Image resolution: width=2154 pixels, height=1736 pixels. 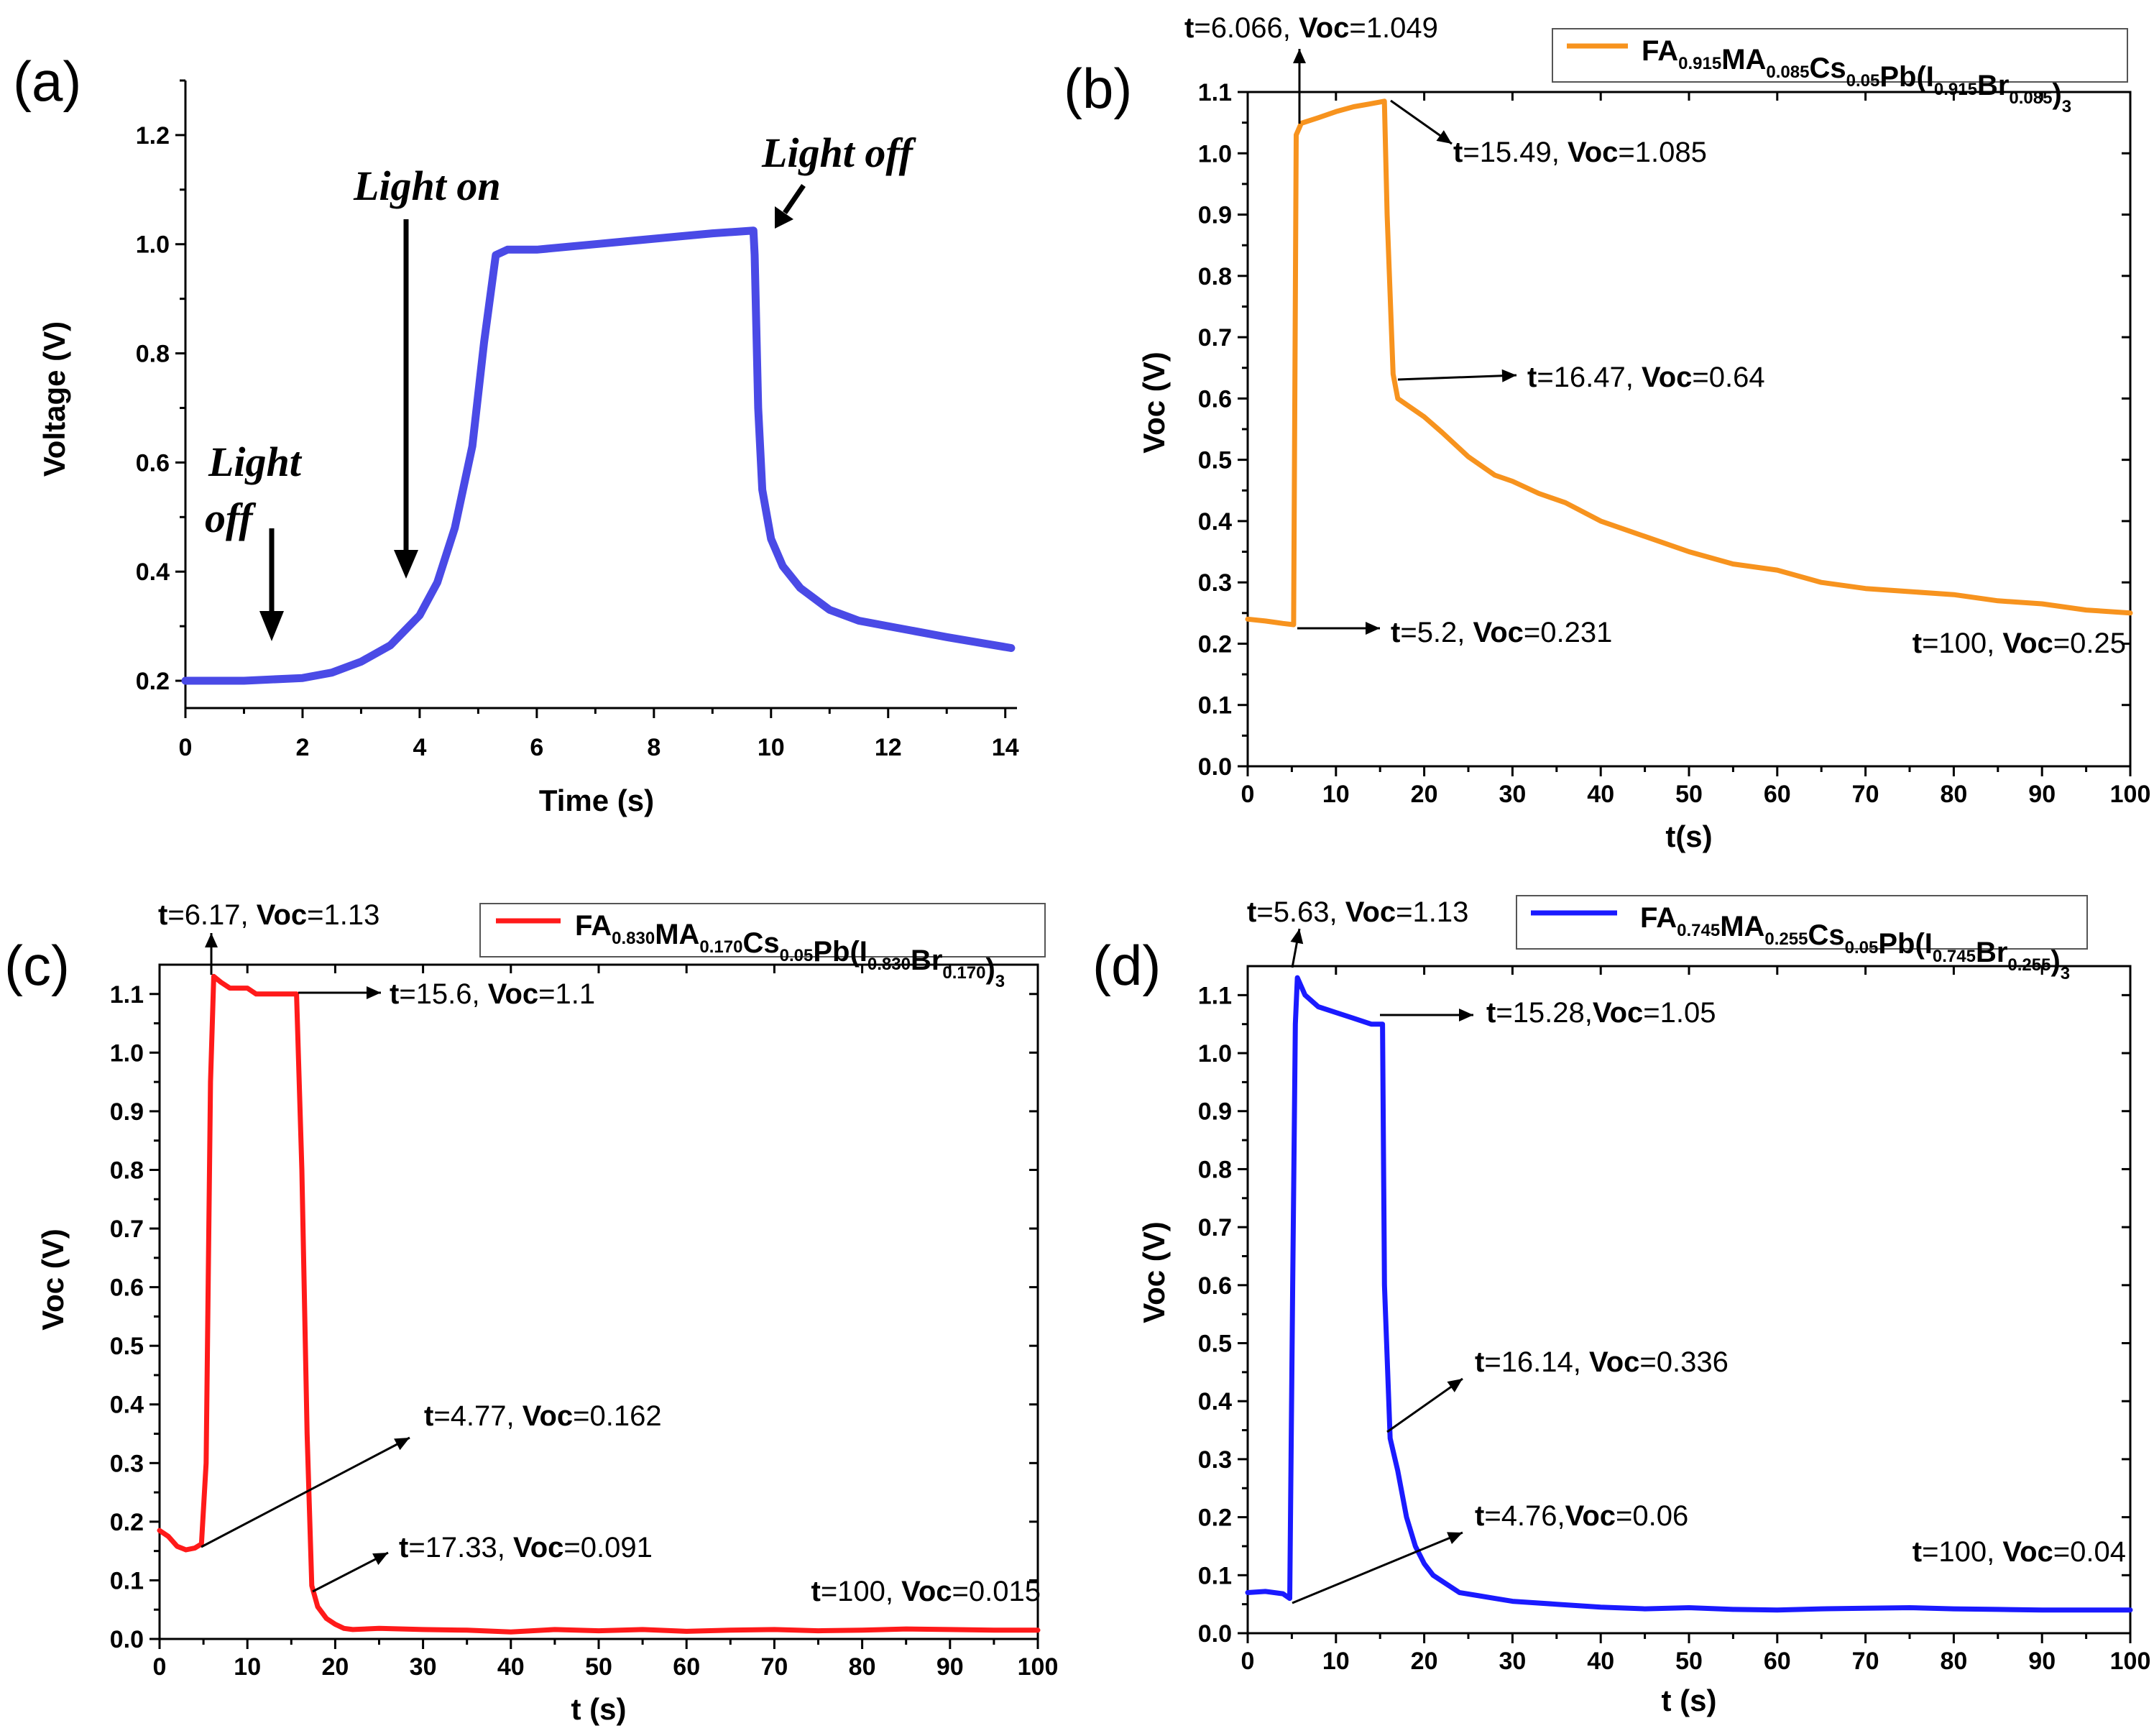 I want to click on panel-label-b: (b), so click(x=1098, y=88).